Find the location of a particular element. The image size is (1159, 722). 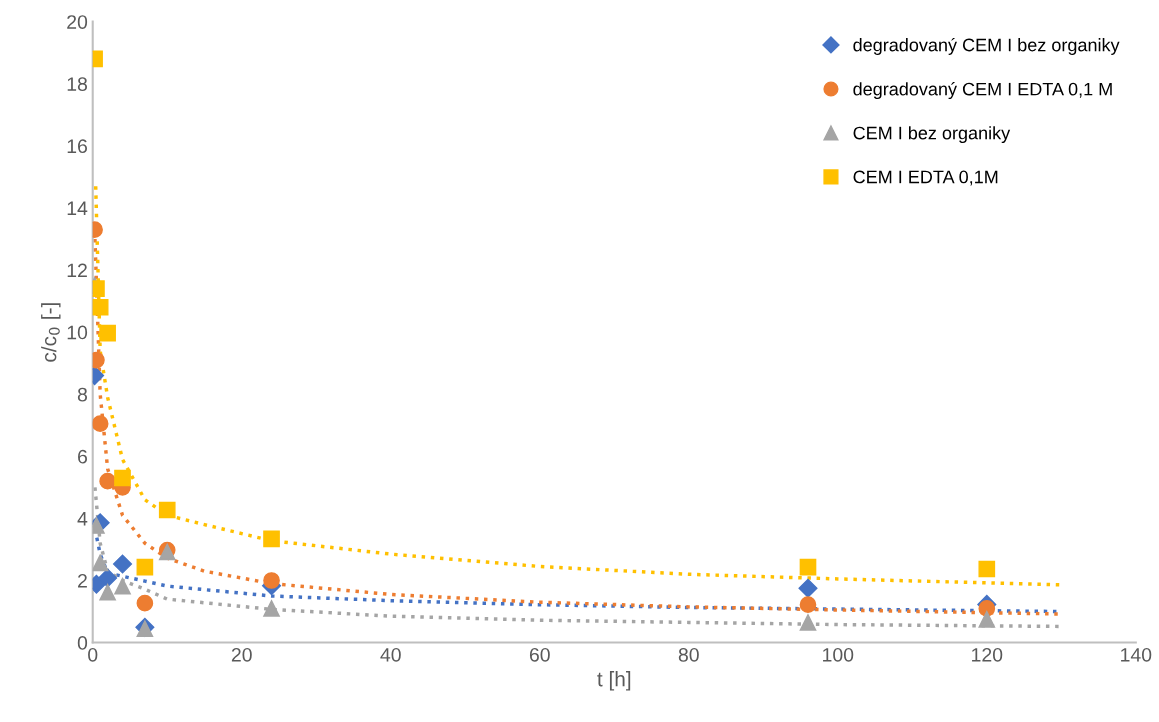

x-tick-label: 20 is located at coordinates (241, 654).